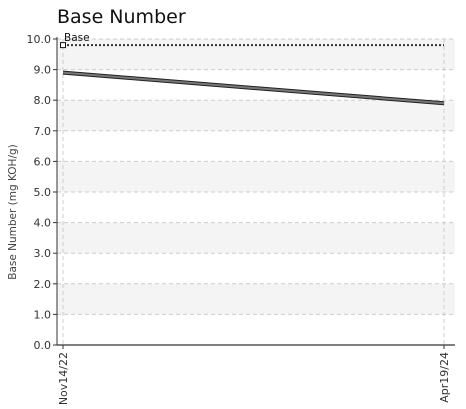 Image resolution: width=466 pixels, height=409 pixels. I want to click on x-tick-label: Apr19/24, so click(444, 377).